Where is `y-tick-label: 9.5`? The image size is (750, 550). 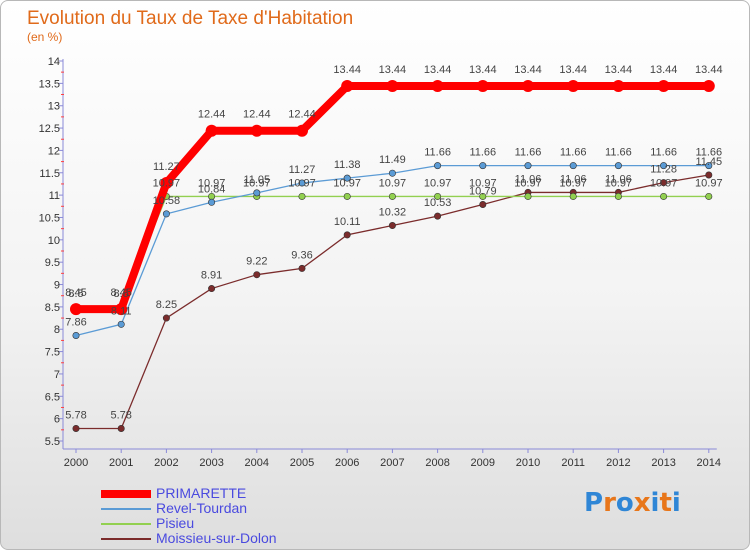 y-tick-label: 9.5 is located at coordinates (52, 263).